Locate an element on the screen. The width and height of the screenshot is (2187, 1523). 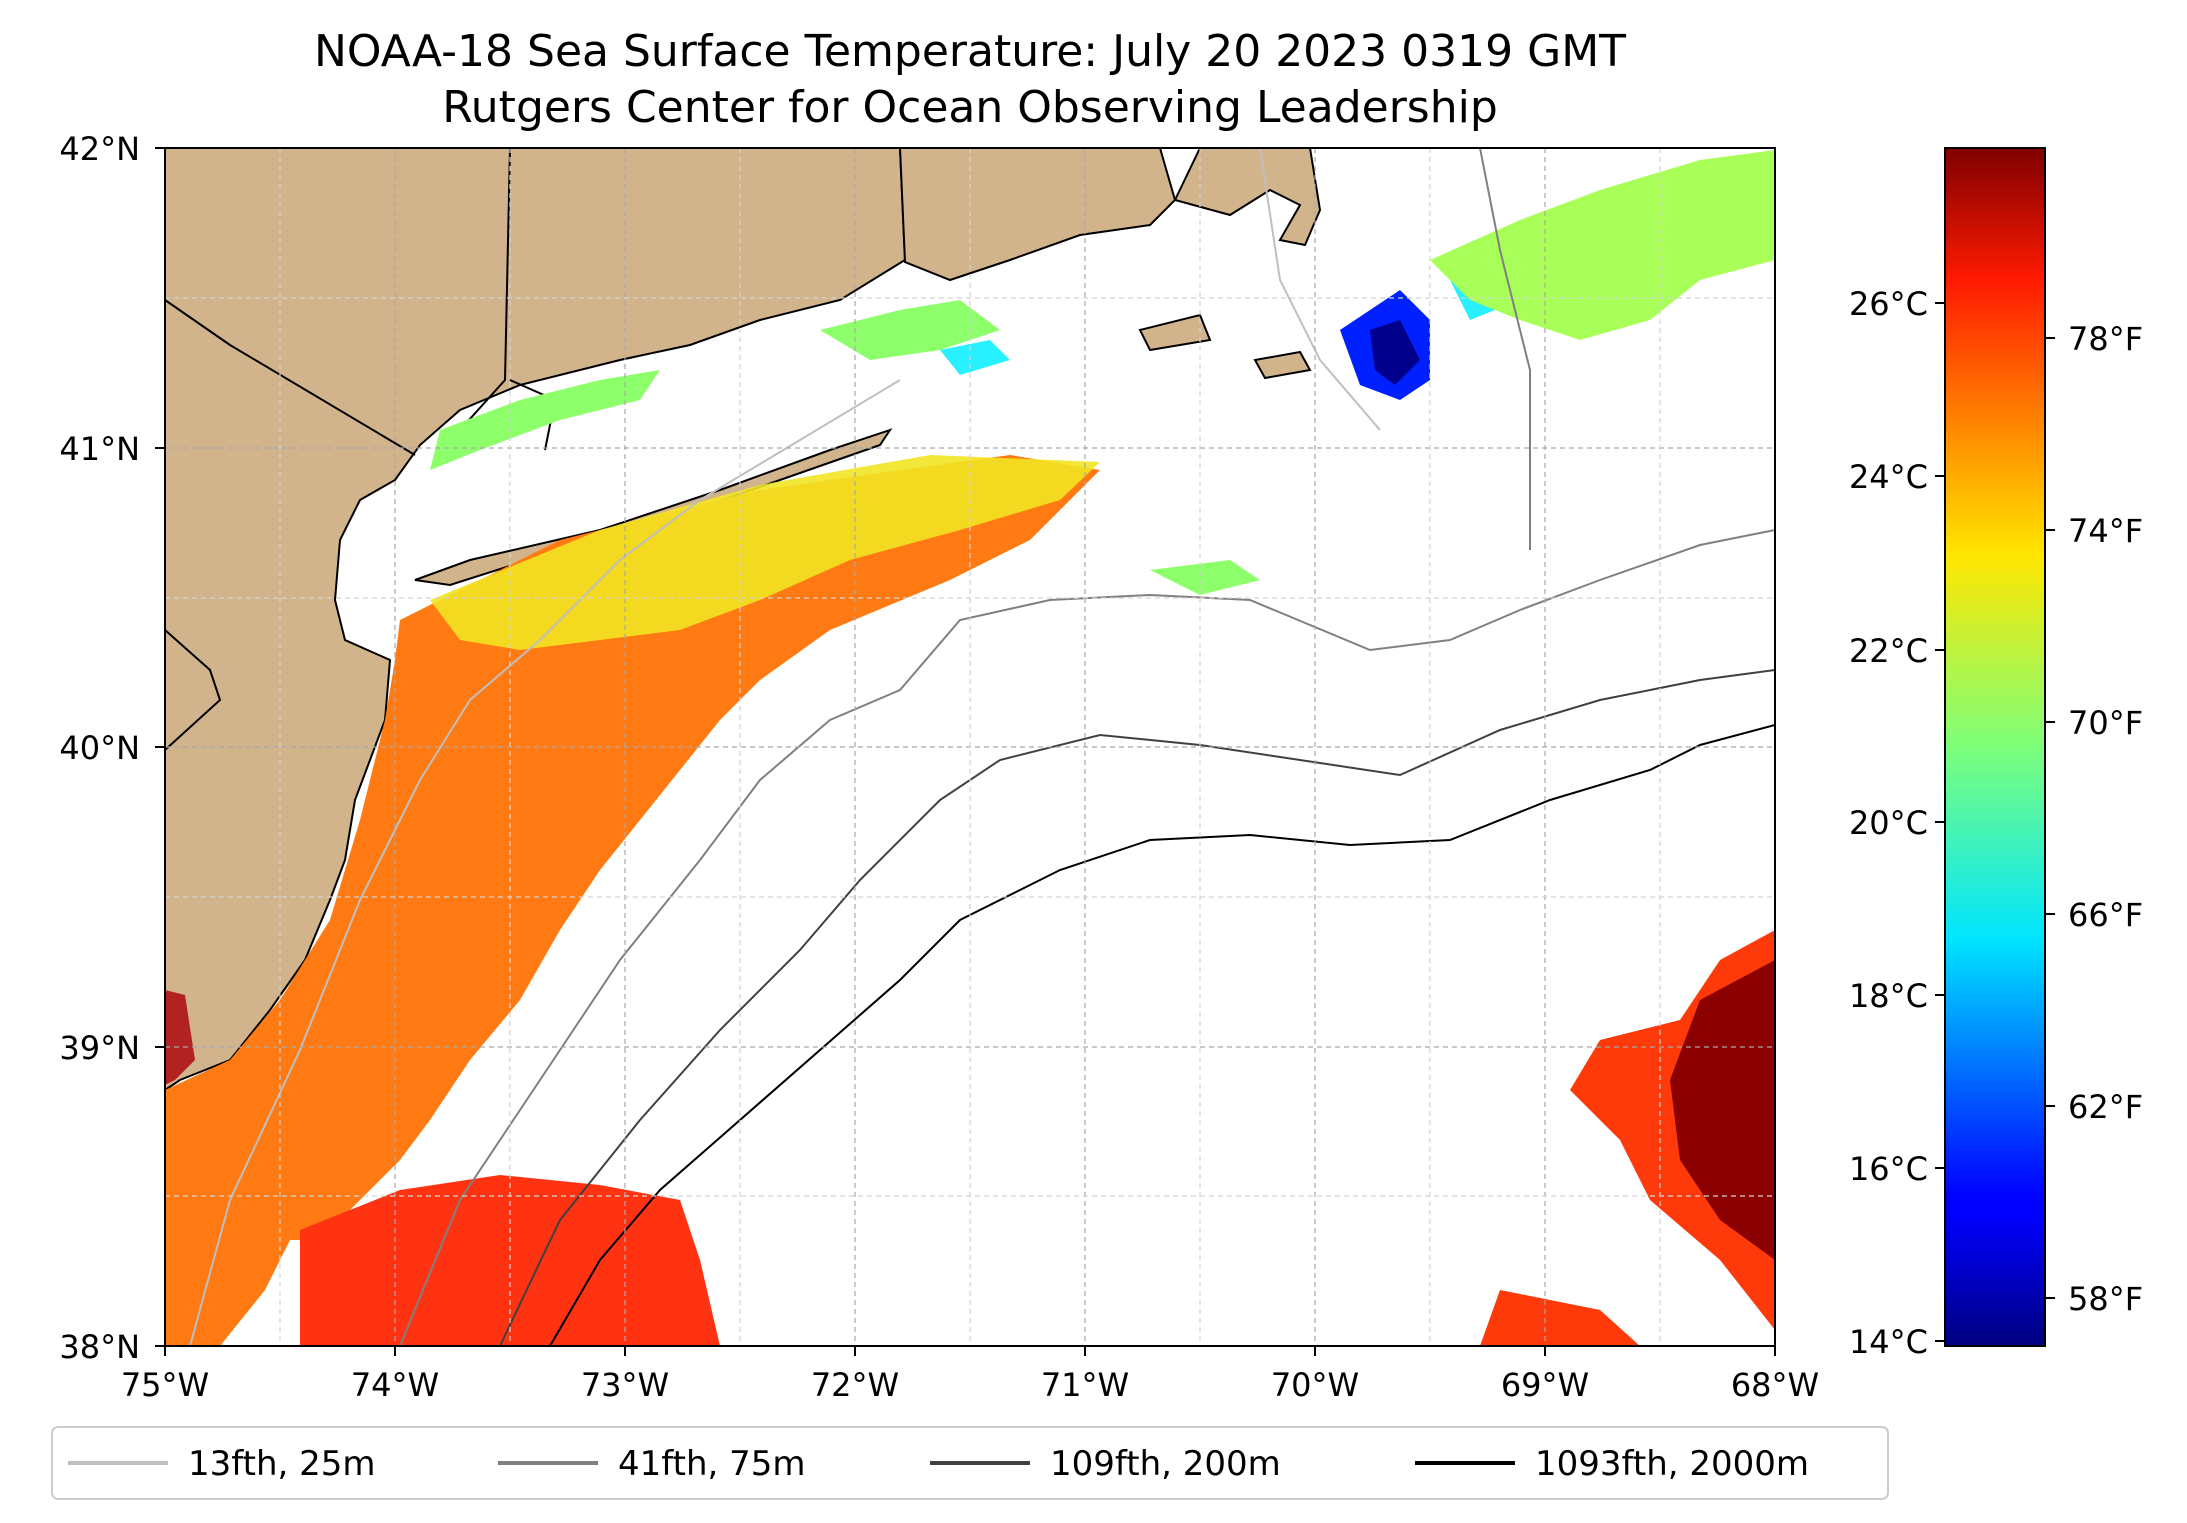
fahrenheit-tick-label: 78°F is located at coordinates (2105, 339).